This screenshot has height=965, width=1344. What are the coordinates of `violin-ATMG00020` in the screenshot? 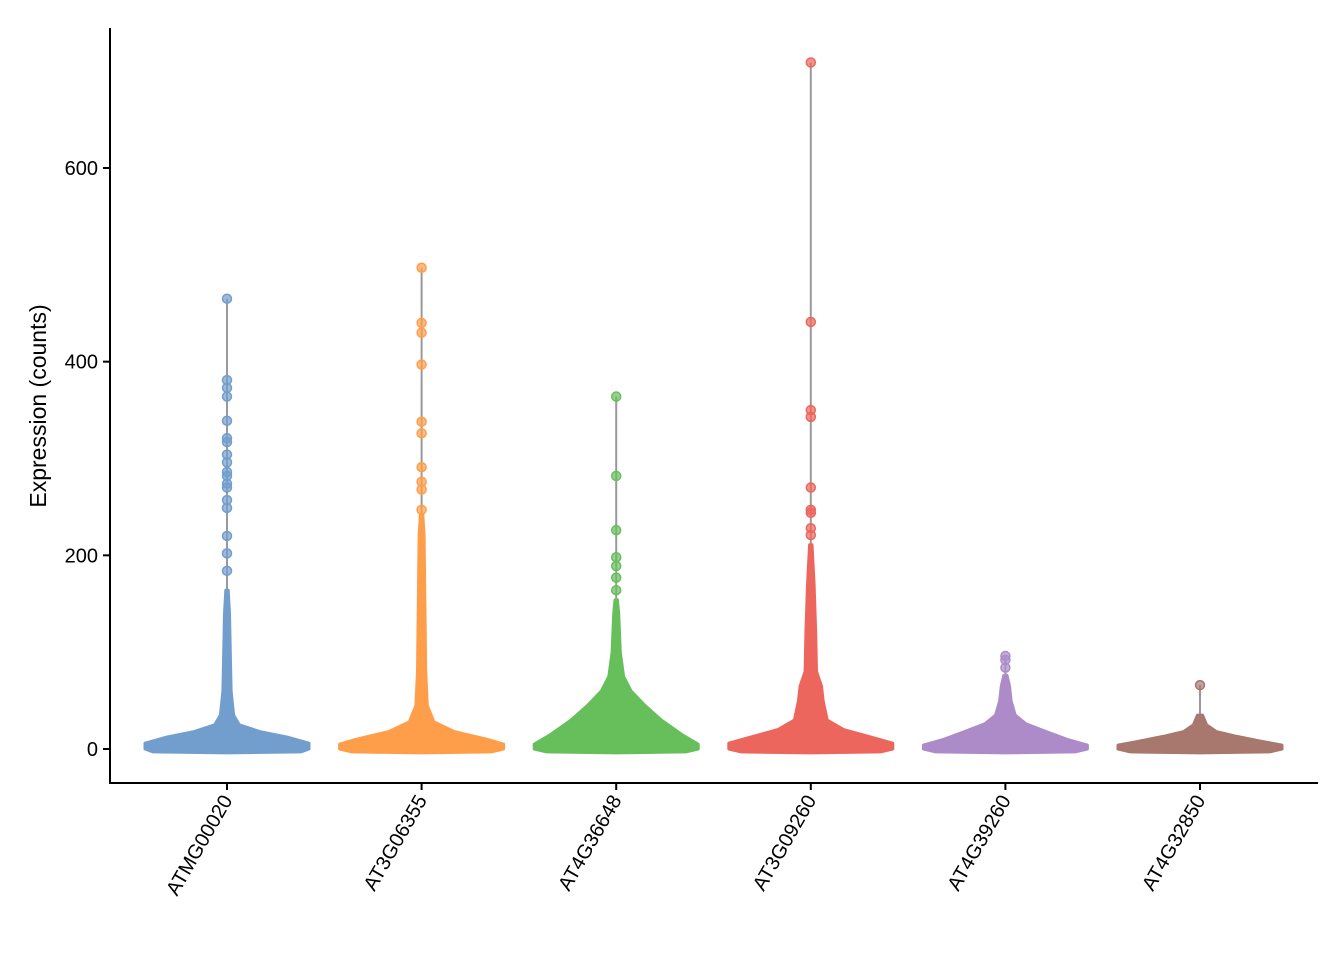 It's located at (227, 524).